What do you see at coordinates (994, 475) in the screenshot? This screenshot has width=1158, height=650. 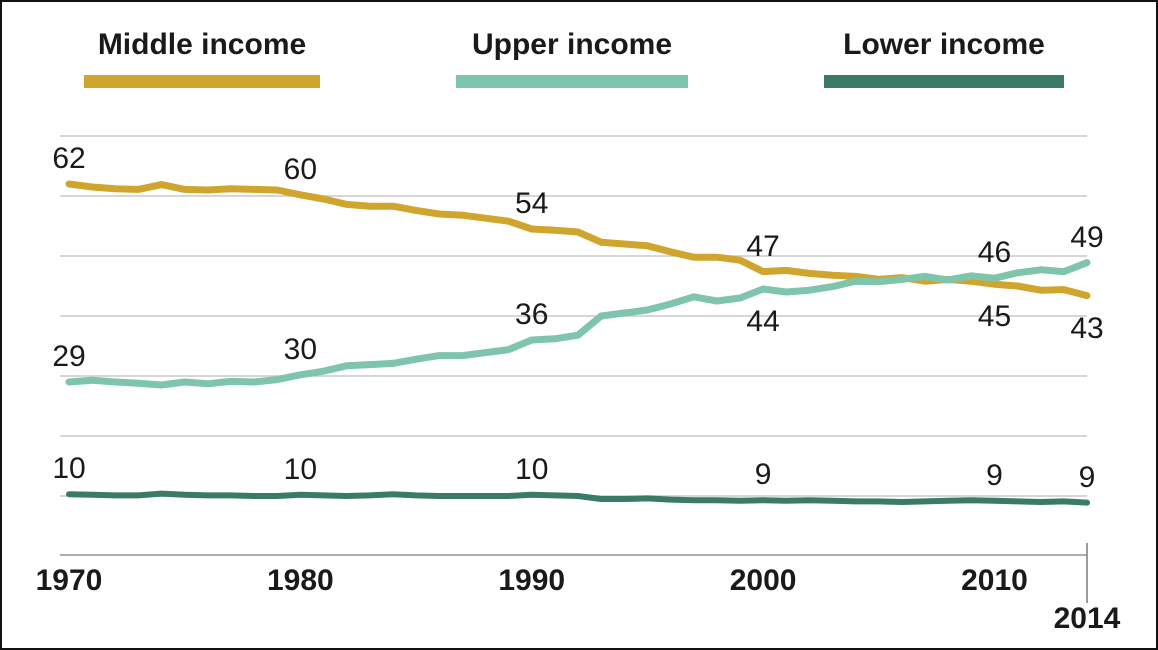 I see `value-label-lower-income-2010: 9` at bounding box center [994, 475].